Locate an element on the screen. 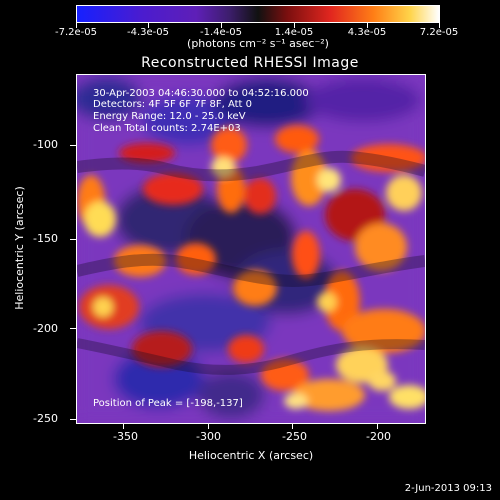  x-tick-label: -200 is located at coordinates (378, 436).